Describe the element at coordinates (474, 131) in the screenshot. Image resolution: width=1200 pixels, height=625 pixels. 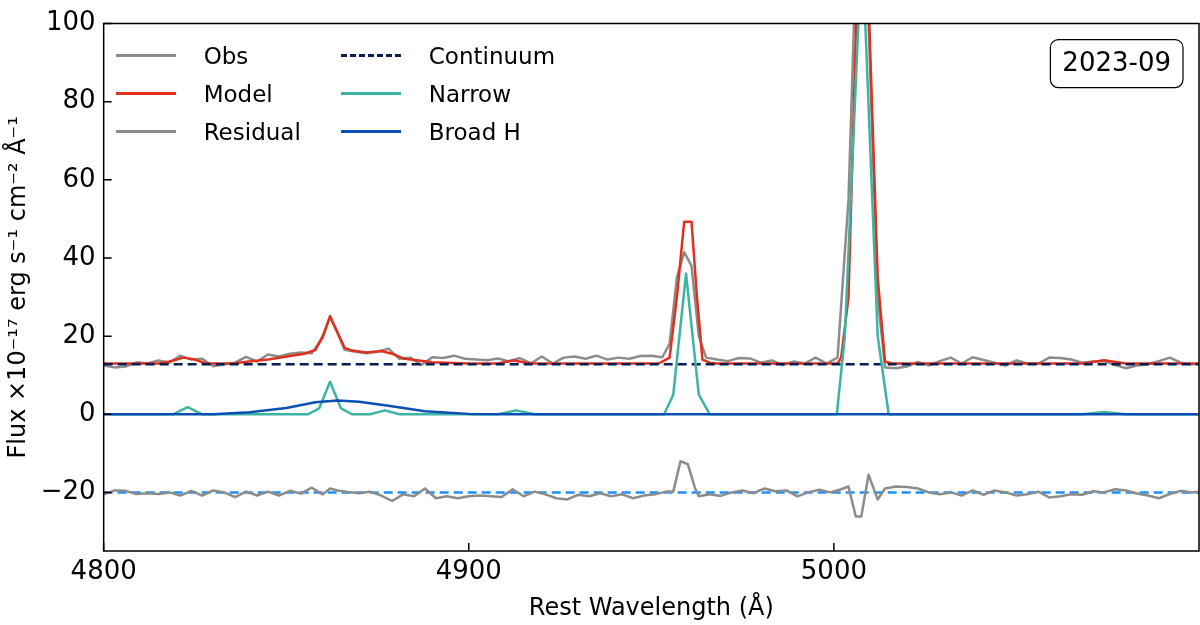
I see `legend-label: Broad H` at that location.